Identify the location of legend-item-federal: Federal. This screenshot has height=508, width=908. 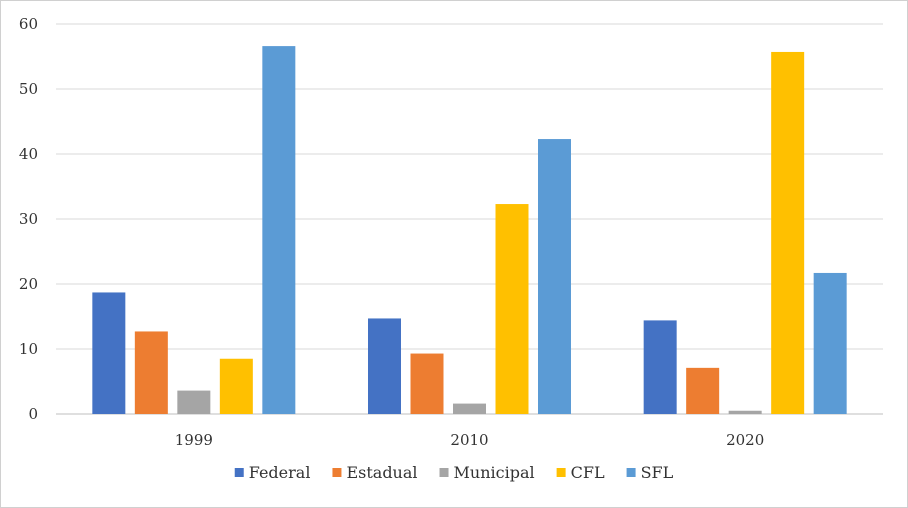
(272, 472).